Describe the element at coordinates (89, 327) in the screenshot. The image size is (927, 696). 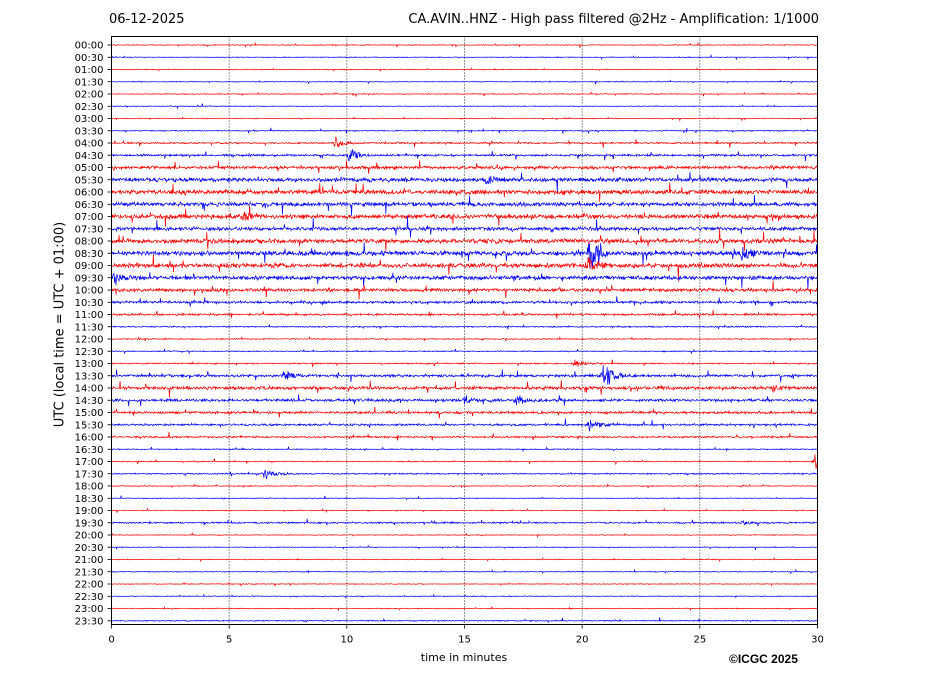
I see `y-tick-label: 11:30` at that location.